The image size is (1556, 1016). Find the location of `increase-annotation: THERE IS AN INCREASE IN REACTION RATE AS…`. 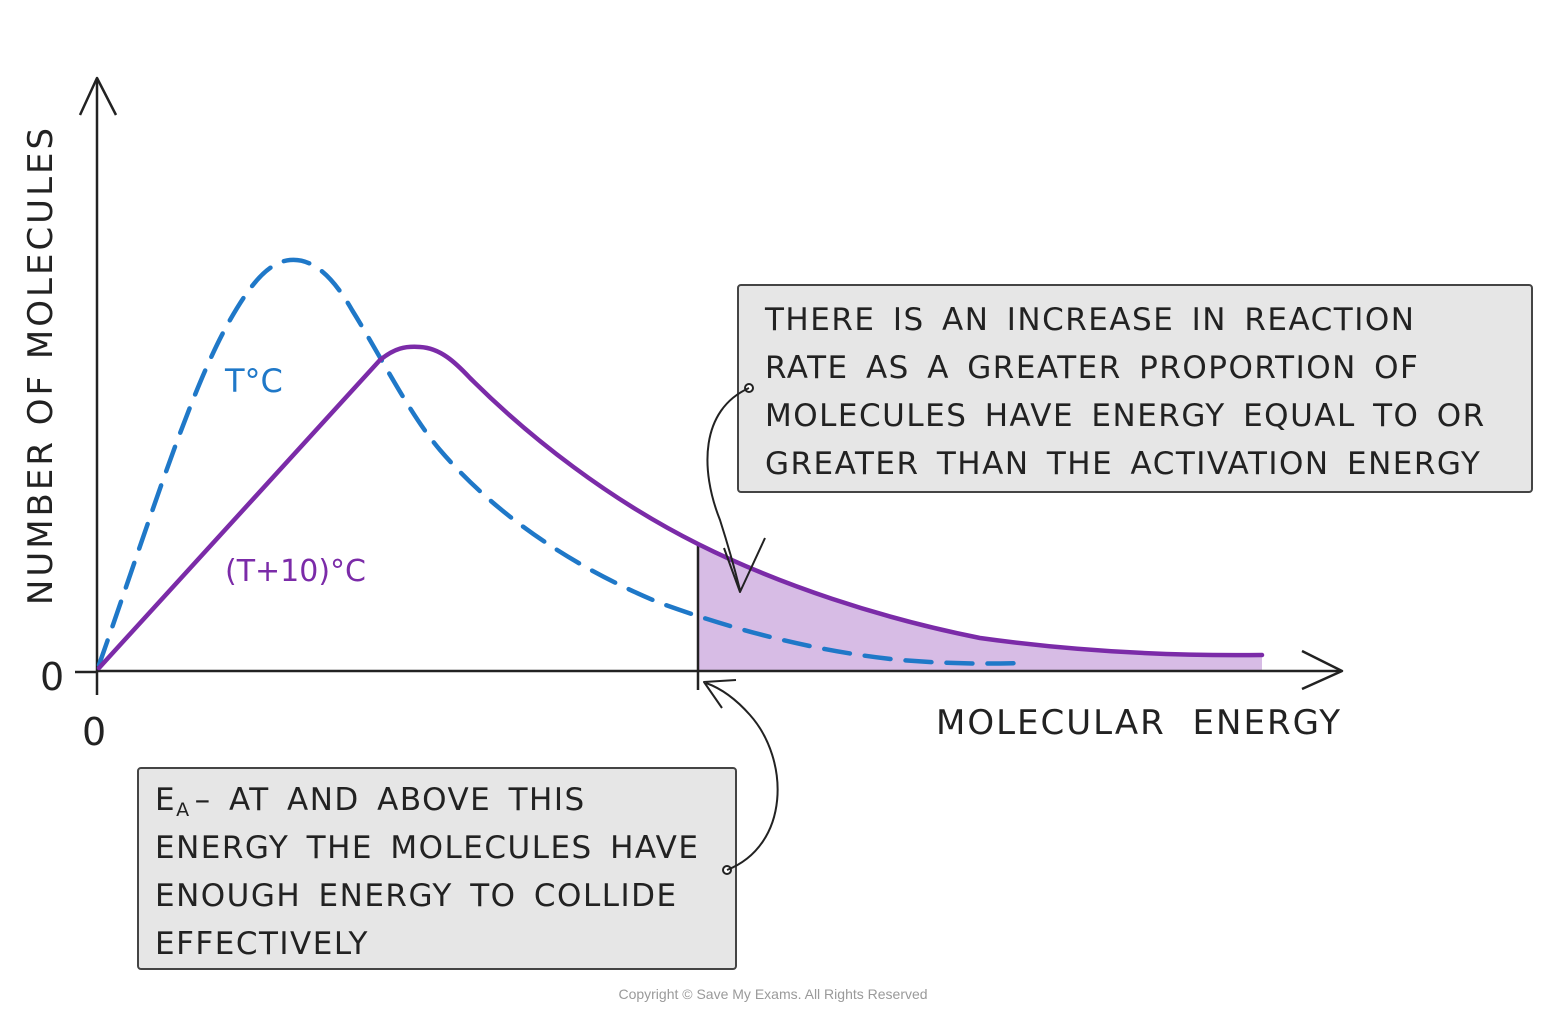

increase-annotation: THERE IS AN INCREASE IN REACTION RATE AS… is located at coordinates (1135, 388).